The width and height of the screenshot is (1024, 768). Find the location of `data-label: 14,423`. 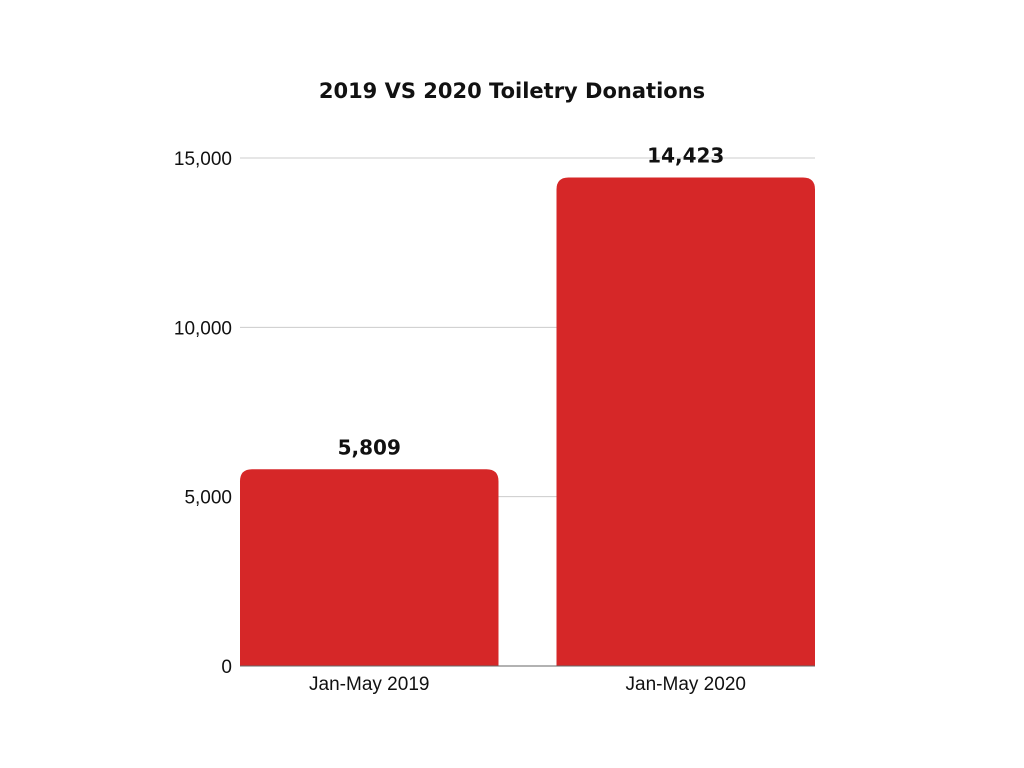

data-label: 14,423 is located at coordinates (685, 156).